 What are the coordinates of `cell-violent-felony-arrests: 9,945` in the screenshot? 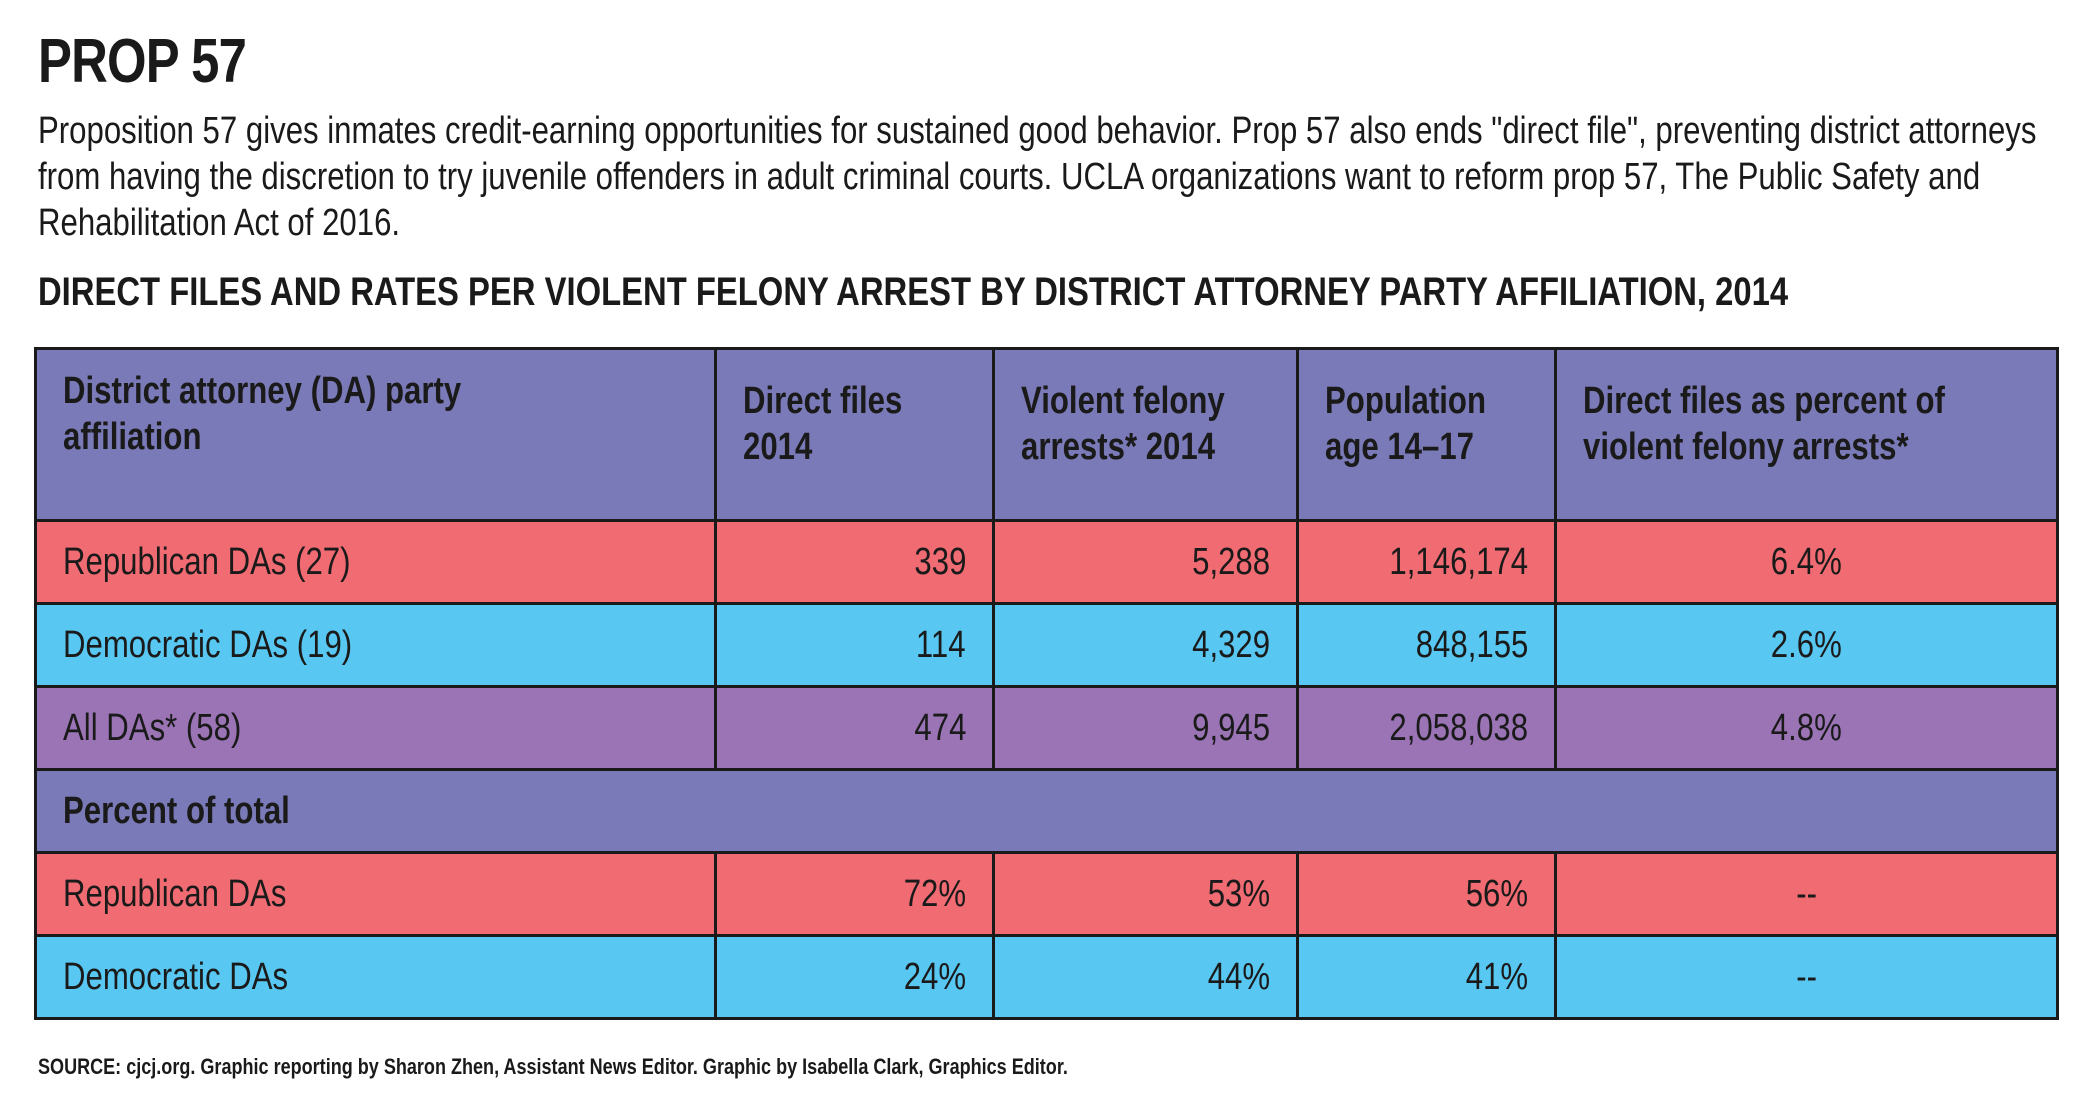 It's located at (1145, 728).